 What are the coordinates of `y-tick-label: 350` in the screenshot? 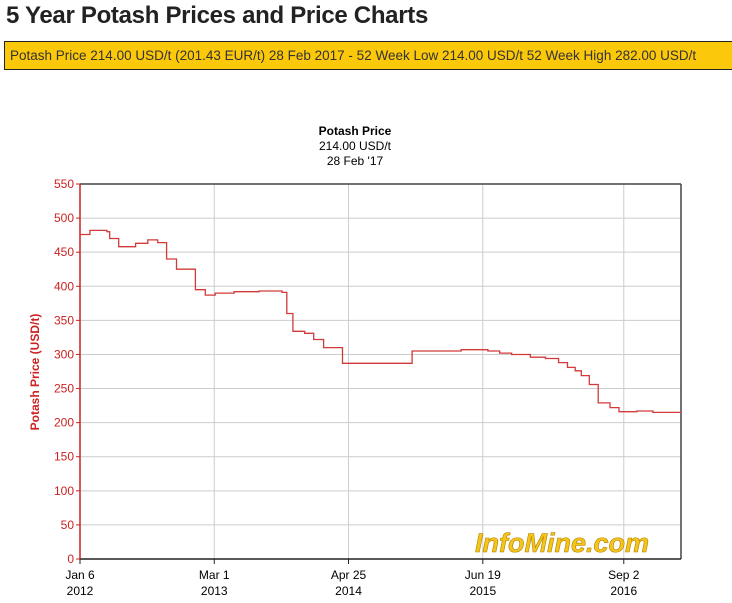 It's located at (64, 320).